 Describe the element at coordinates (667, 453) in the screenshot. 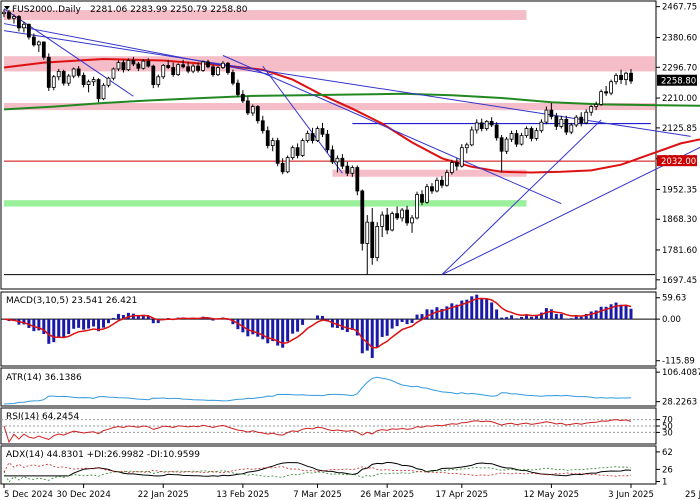

I see `adx-tick-label: 62` at that location.